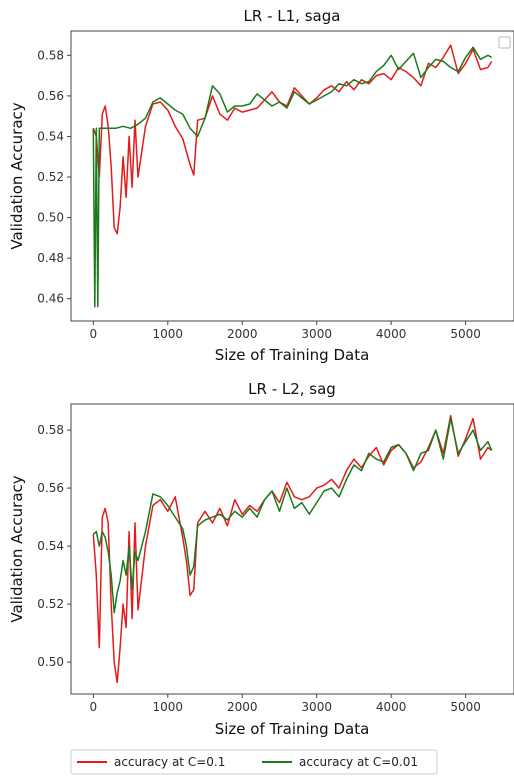 This screenshot has width=514, height=778. What do you see at coordinates (504, 42) in the screenshot?
I see `empty-legend-box` at bounding box center [504, 42].